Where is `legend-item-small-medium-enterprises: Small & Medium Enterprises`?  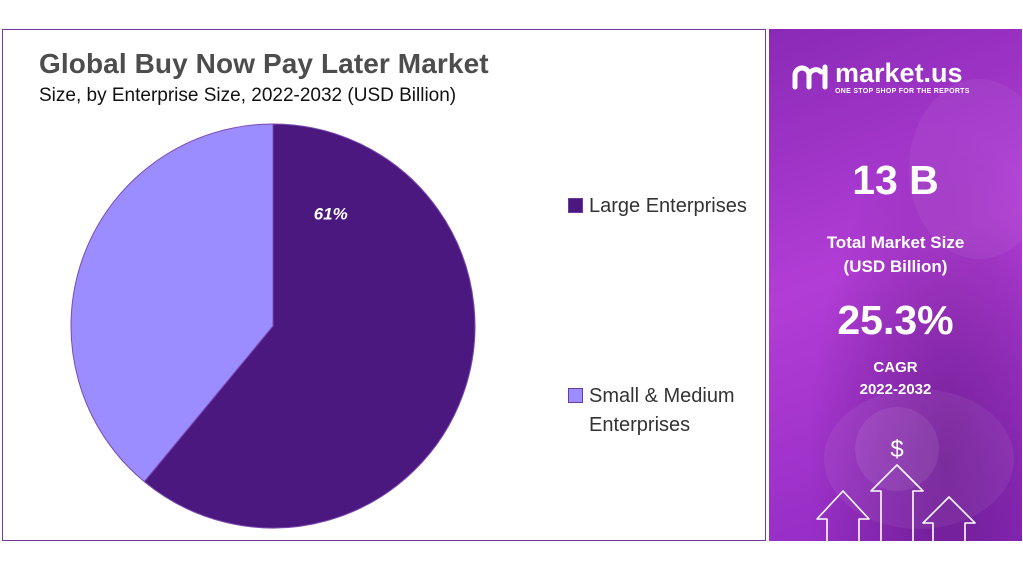 legend-item-small-medium-enterprises: Small & Medium Enterprises is located at coordinates (666, 411).